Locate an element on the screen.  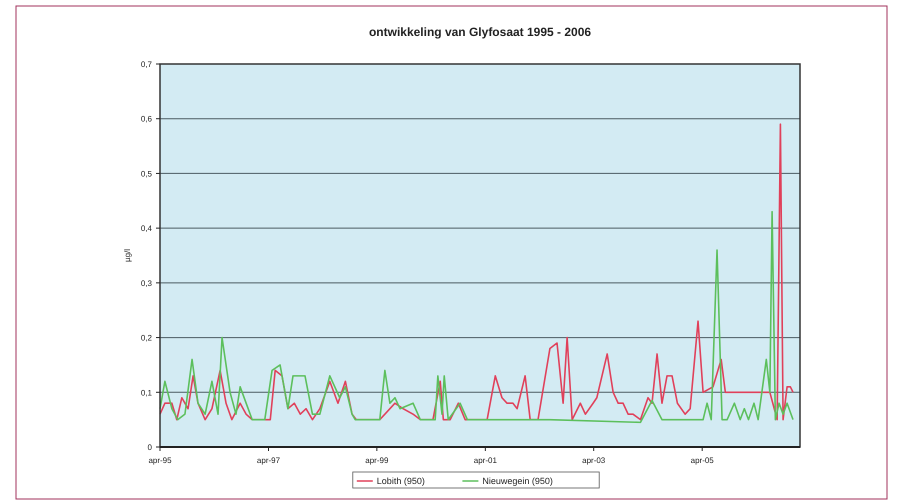
y-tick-label: 0,5 is located at coordinates (146, 173).